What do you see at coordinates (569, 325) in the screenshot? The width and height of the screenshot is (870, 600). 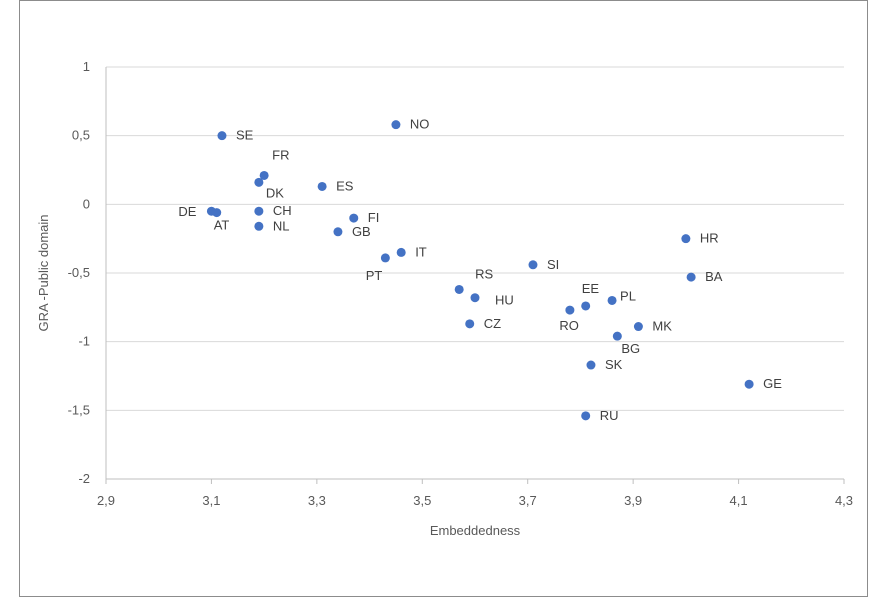 I see `point-label-ro: RO` at bounding box center [569, 325].